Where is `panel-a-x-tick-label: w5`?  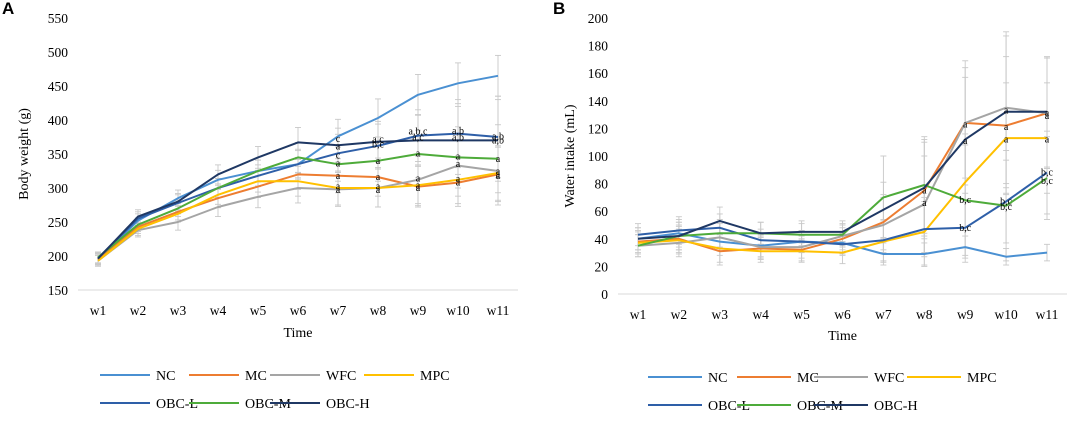 panel-a-x-tick-label: w5 is located at coordinates (258, 310).